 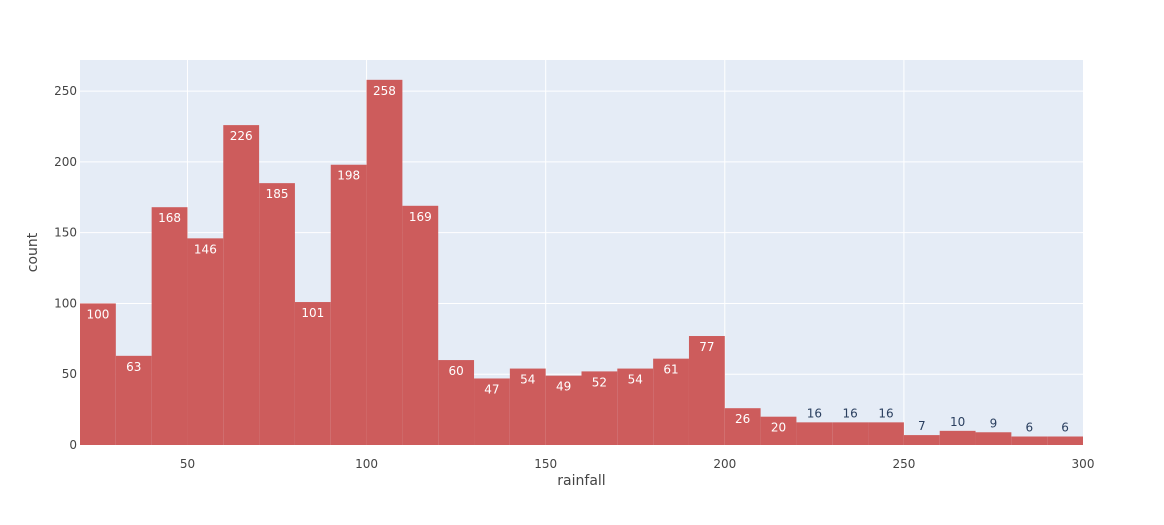 What do you see at coordinates (1083, 464) in the screenshot?
I see `x-tick-label: 300` at bounding box center [1083, 464].